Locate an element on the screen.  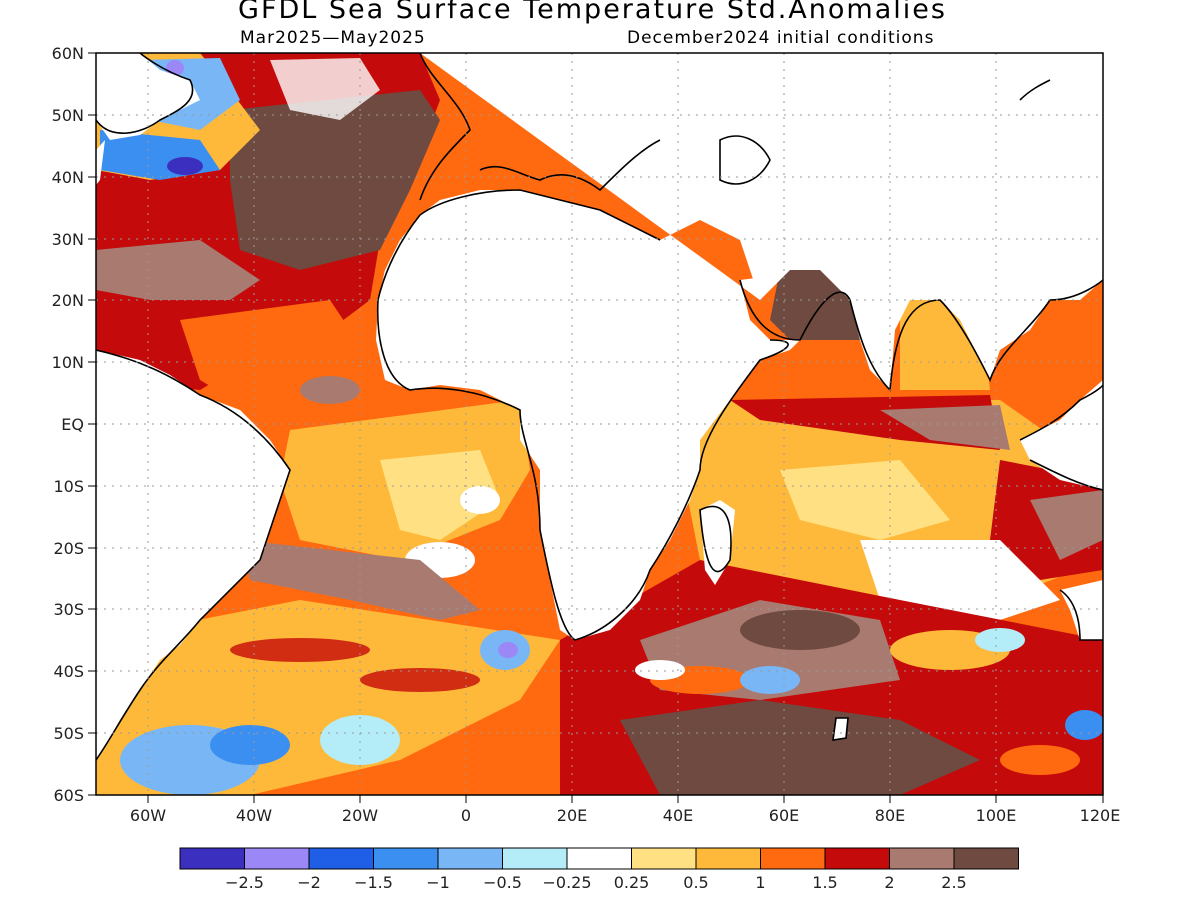
lat-label: 30S is located at coordinates (68, 609).